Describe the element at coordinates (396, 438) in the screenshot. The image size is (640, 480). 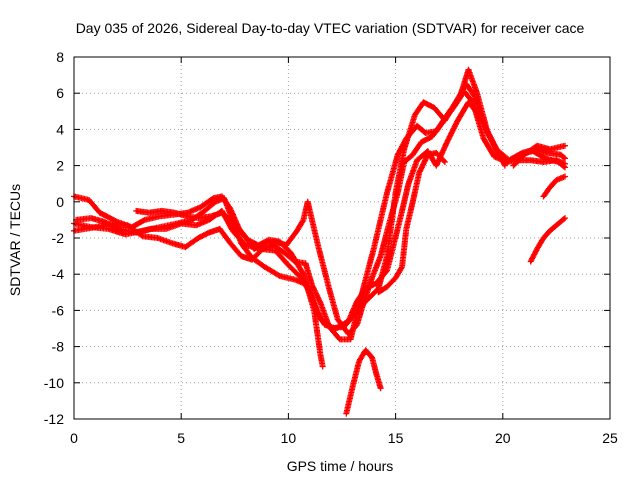
I see `x-tick-label: 15` at that location.